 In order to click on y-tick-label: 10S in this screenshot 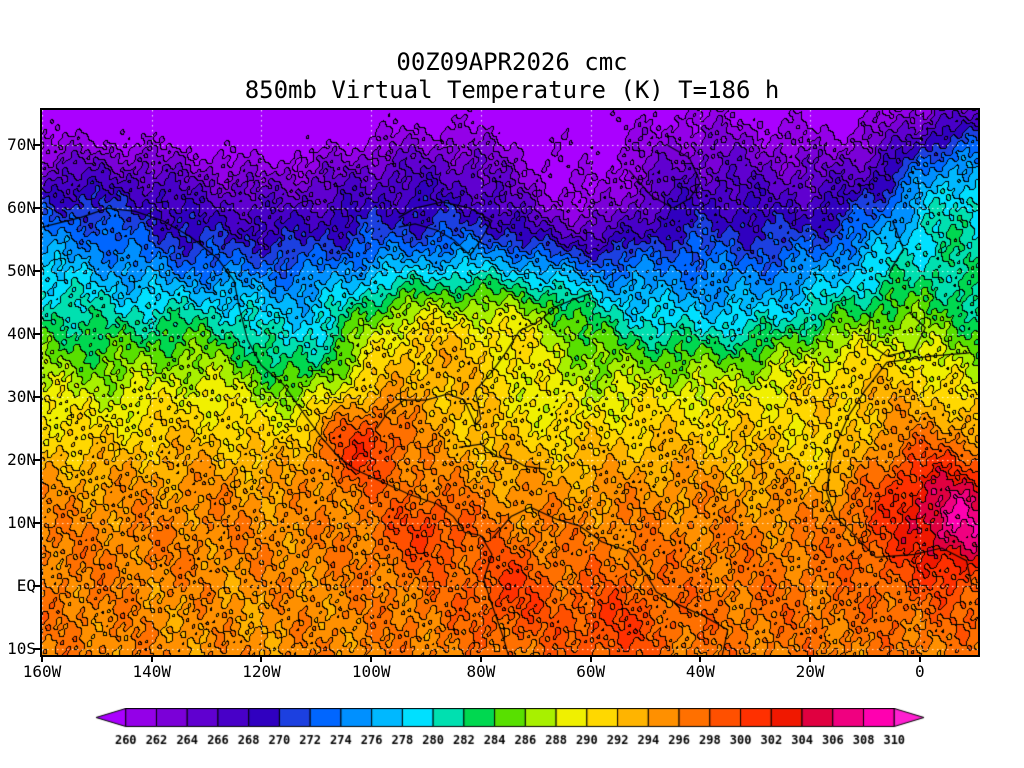, I will do `click(21, 648)`.